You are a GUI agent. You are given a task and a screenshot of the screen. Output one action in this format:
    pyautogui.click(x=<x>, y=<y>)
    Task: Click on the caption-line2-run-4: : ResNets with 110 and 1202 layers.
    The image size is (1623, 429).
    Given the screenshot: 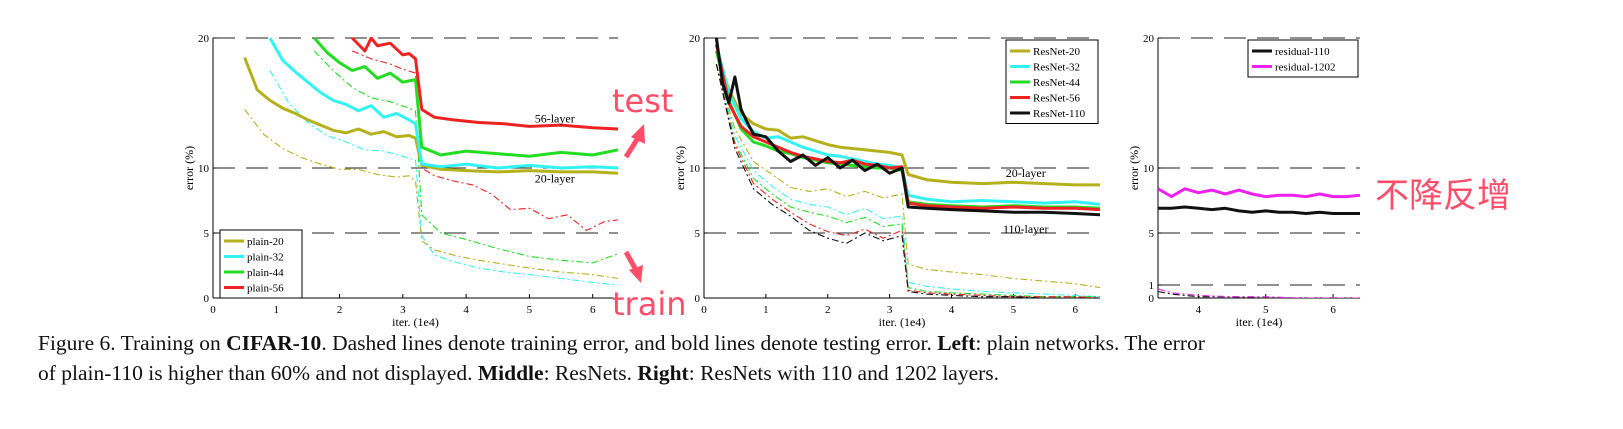 What is the action you would take?
    pyautogui.click(x=844, y=373)
    